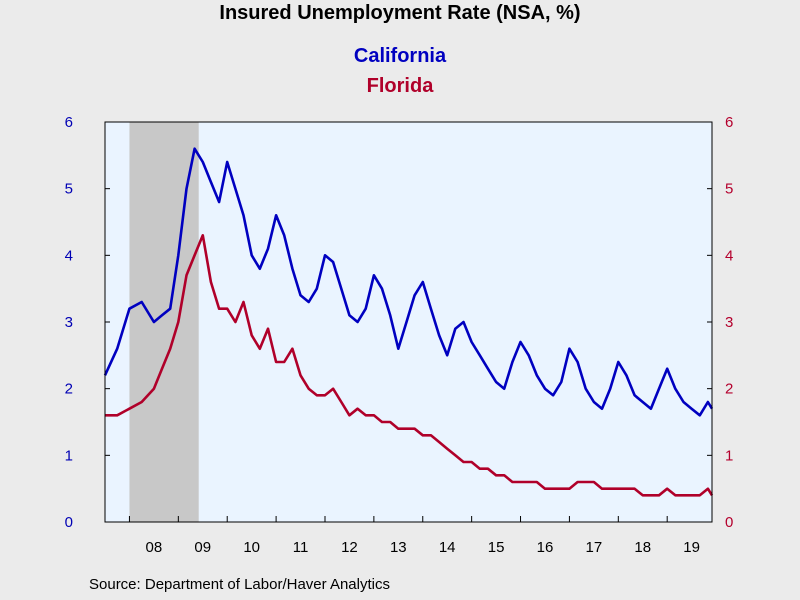  What do you see at coordinates (729, 522) in the screenshot?
I see `y-right-tick-label: 0` at bounding box center [729, 522].